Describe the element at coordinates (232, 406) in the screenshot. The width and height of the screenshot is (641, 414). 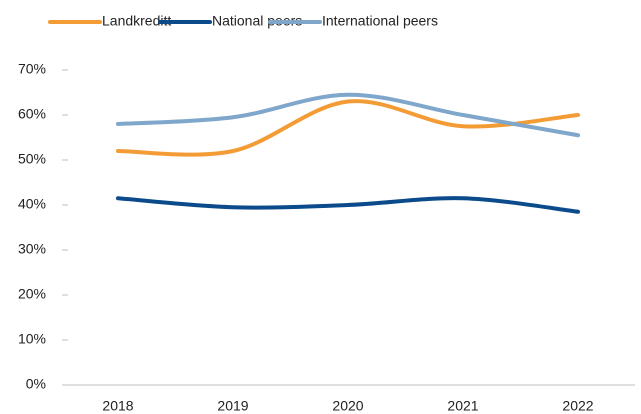
I see `x-tick-label: 2019` at that location.